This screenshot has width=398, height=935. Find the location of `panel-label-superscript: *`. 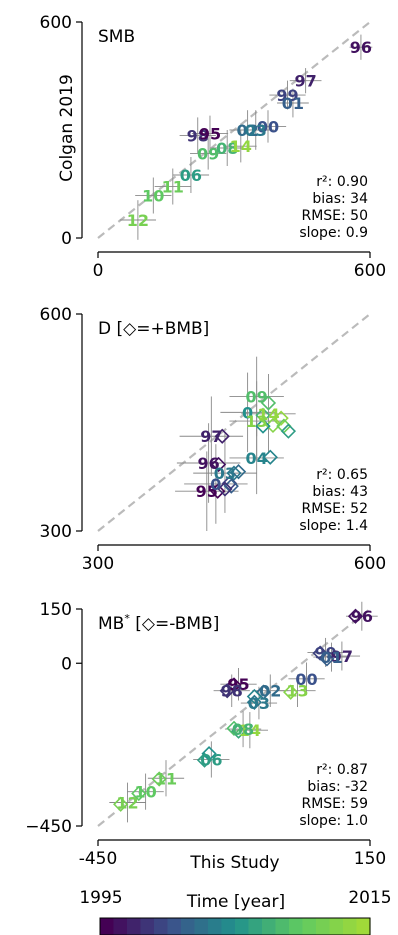

panel-label-superscript: * is located at coordinates (127, 618).